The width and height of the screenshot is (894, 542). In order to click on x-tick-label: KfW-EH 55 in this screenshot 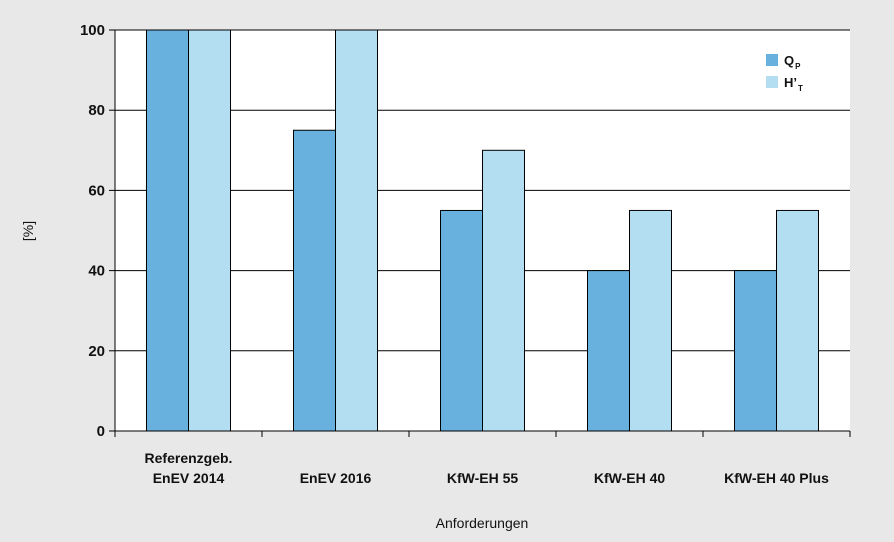, I will do `click(482, 478)`.